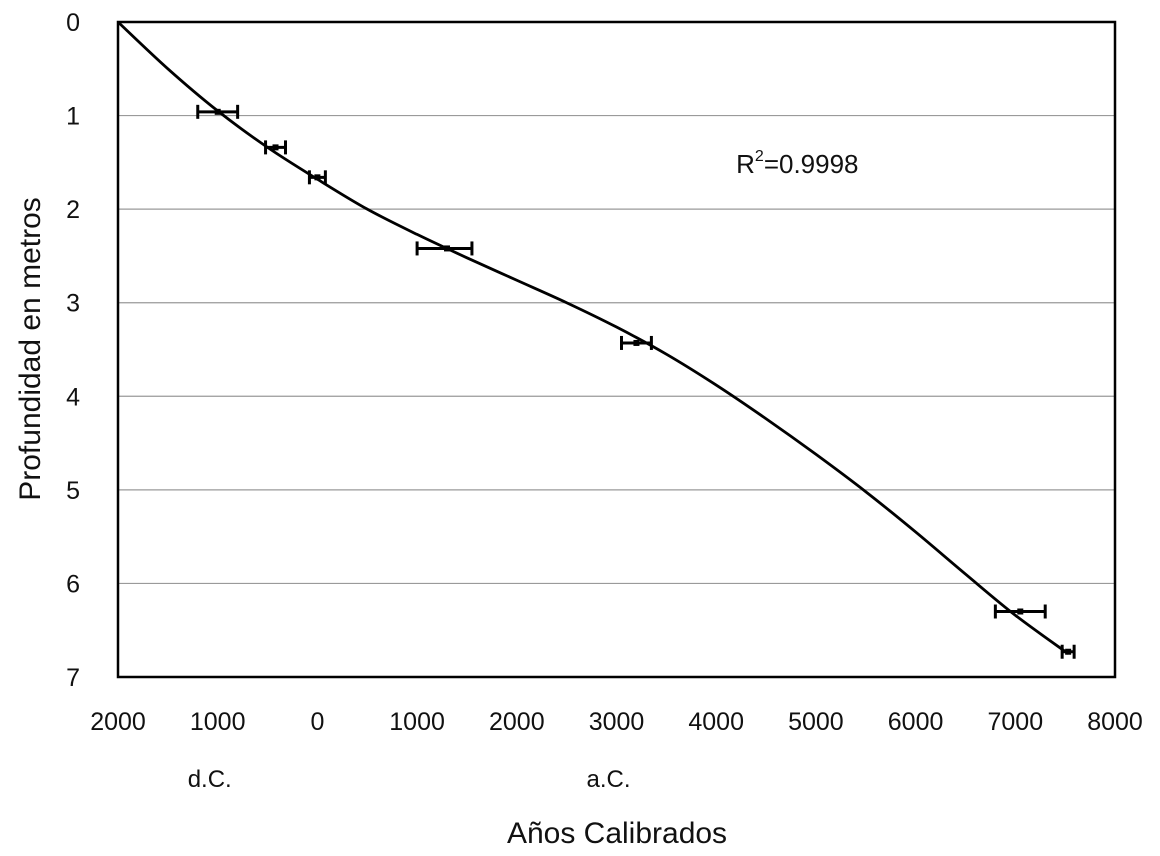 The image size is (1160, 856). What do you see at coordinates (73, 491) in the screenshot?
I see `y-tick-label: 5` at bounding box center [73, 491].